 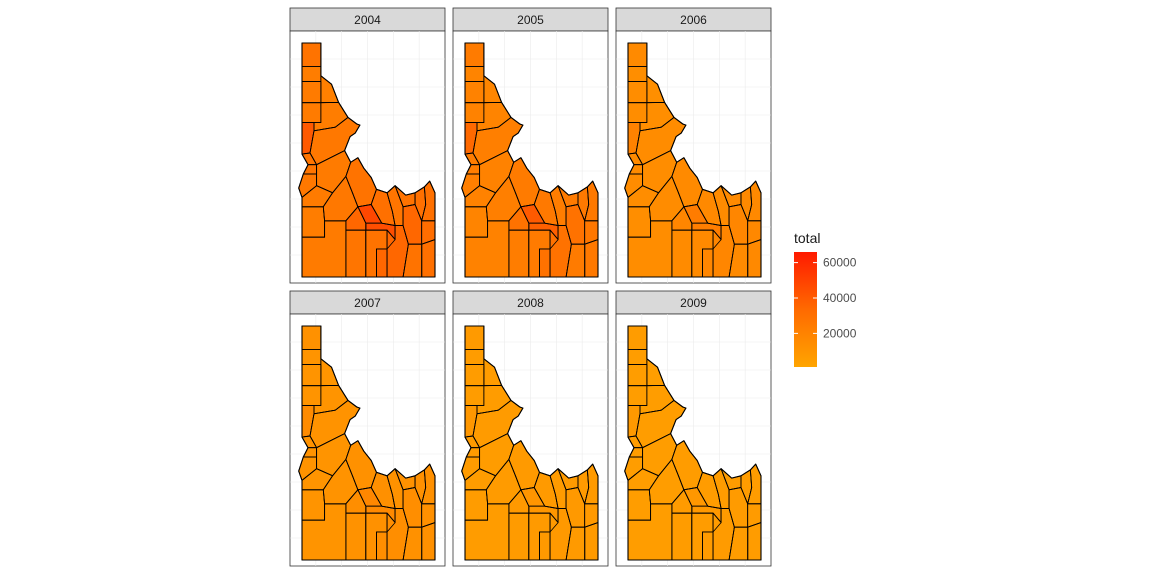 What do you see at coordinates (840, 333) in the screenshot?
I see `legend-tick-label: 20000` at bounding box center [840, 333].